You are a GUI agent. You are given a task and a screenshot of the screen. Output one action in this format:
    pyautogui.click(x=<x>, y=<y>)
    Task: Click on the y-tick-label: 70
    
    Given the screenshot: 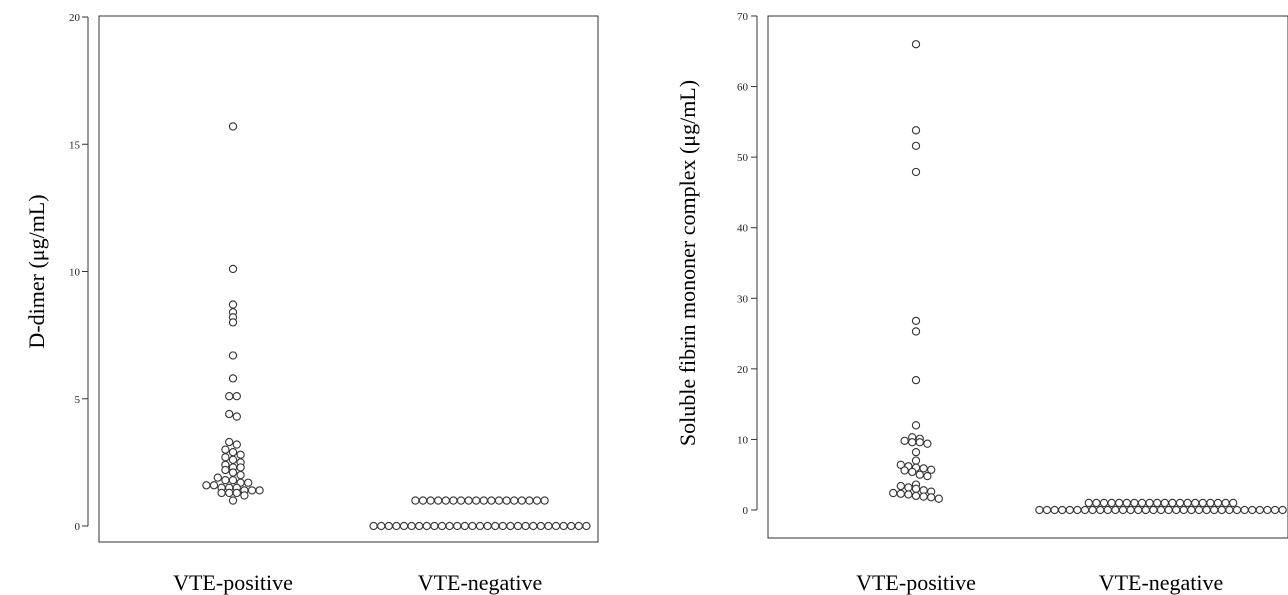 What is the action you would take?
    pyautogui.click(x=743, y=17)
    